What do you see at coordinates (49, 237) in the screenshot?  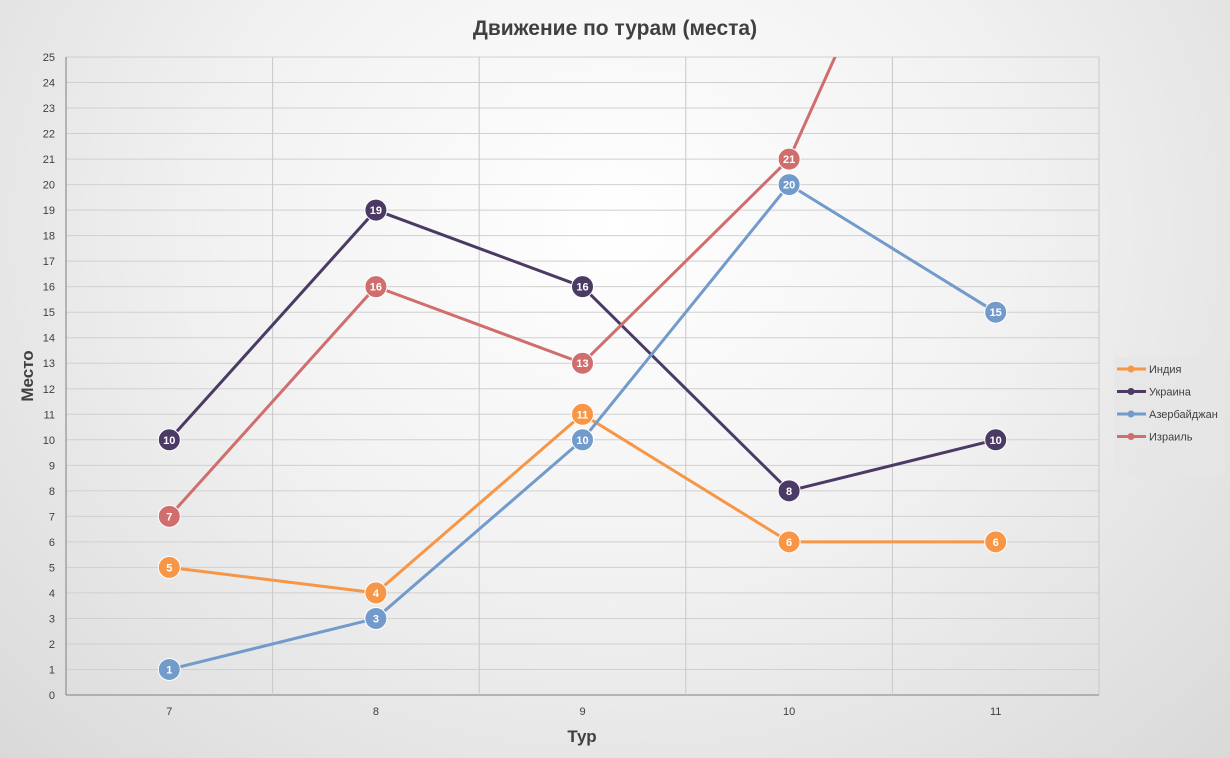 I see `y-tick-label: 18` at bounding box center [49, 237].